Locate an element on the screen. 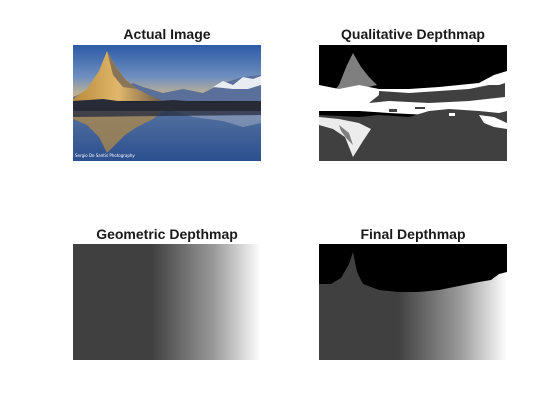 Image resolution: width=560 pixels, height=420 pixels. qualitative-depthmap-panel is located at coordinates (413, 103).